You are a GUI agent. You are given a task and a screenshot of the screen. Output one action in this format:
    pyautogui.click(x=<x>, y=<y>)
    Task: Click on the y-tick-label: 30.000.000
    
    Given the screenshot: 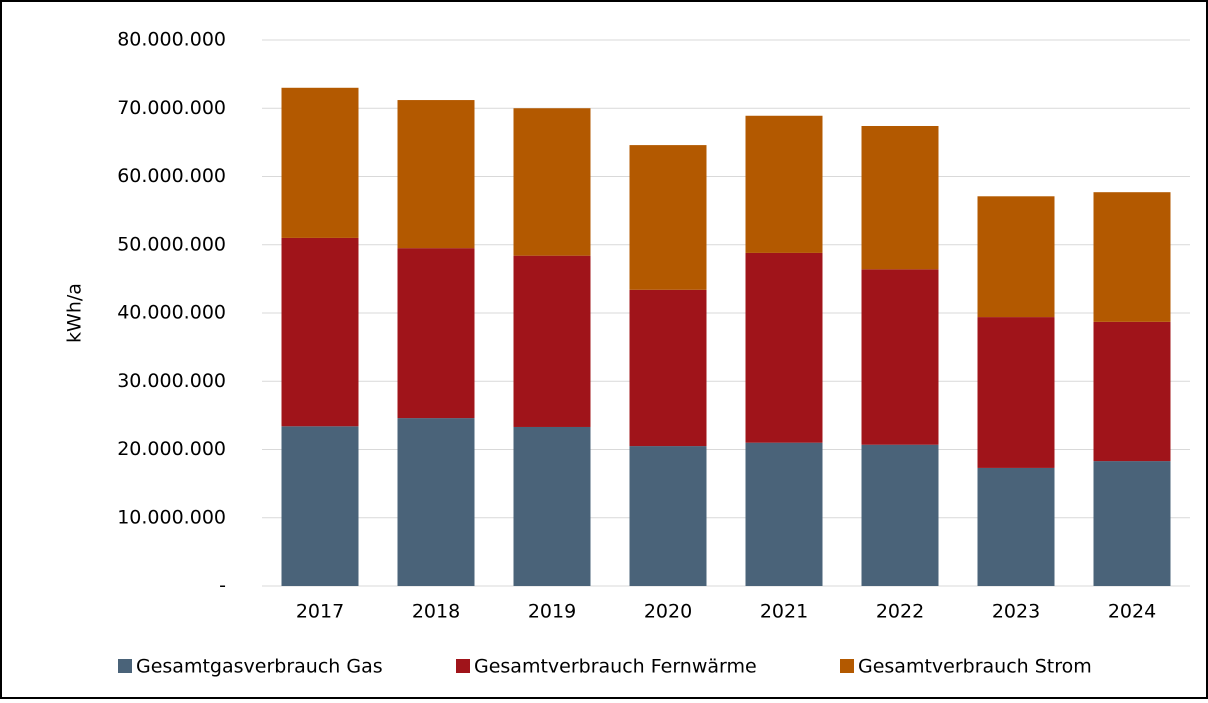 What is the action you would take?
    pyautogui.click(x=171, y=381)
    